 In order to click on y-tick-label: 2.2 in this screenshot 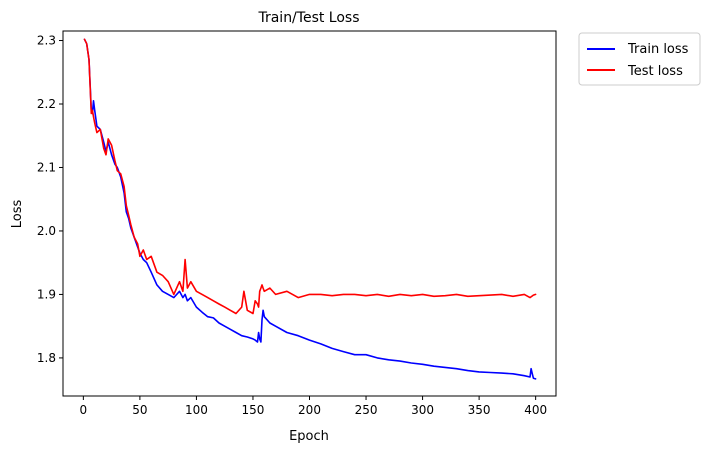, I will do `click(46, 104)`.